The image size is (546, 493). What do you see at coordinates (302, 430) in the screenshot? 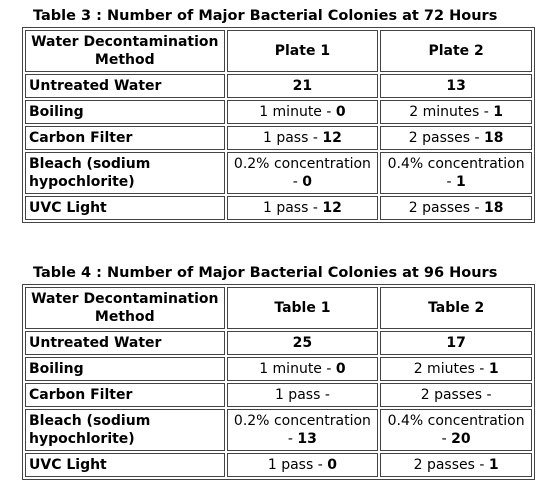
I see `cell-value: 0.2% concentration - 13` at bounding box center [302, 430].